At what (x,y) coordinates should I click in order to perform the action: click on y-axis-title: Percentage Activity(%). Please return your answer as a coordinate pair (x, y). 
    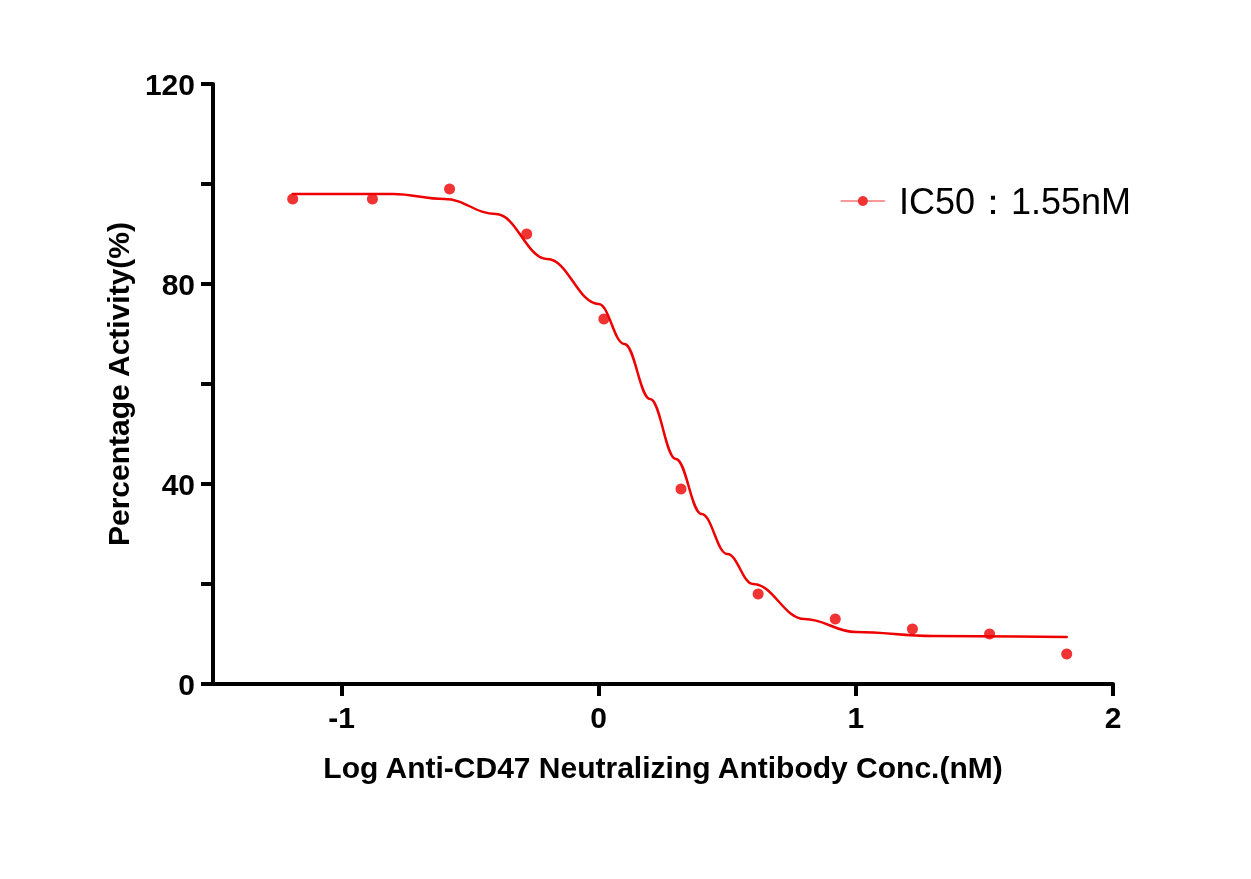
    Looking at the image, I should click on (118, 384).